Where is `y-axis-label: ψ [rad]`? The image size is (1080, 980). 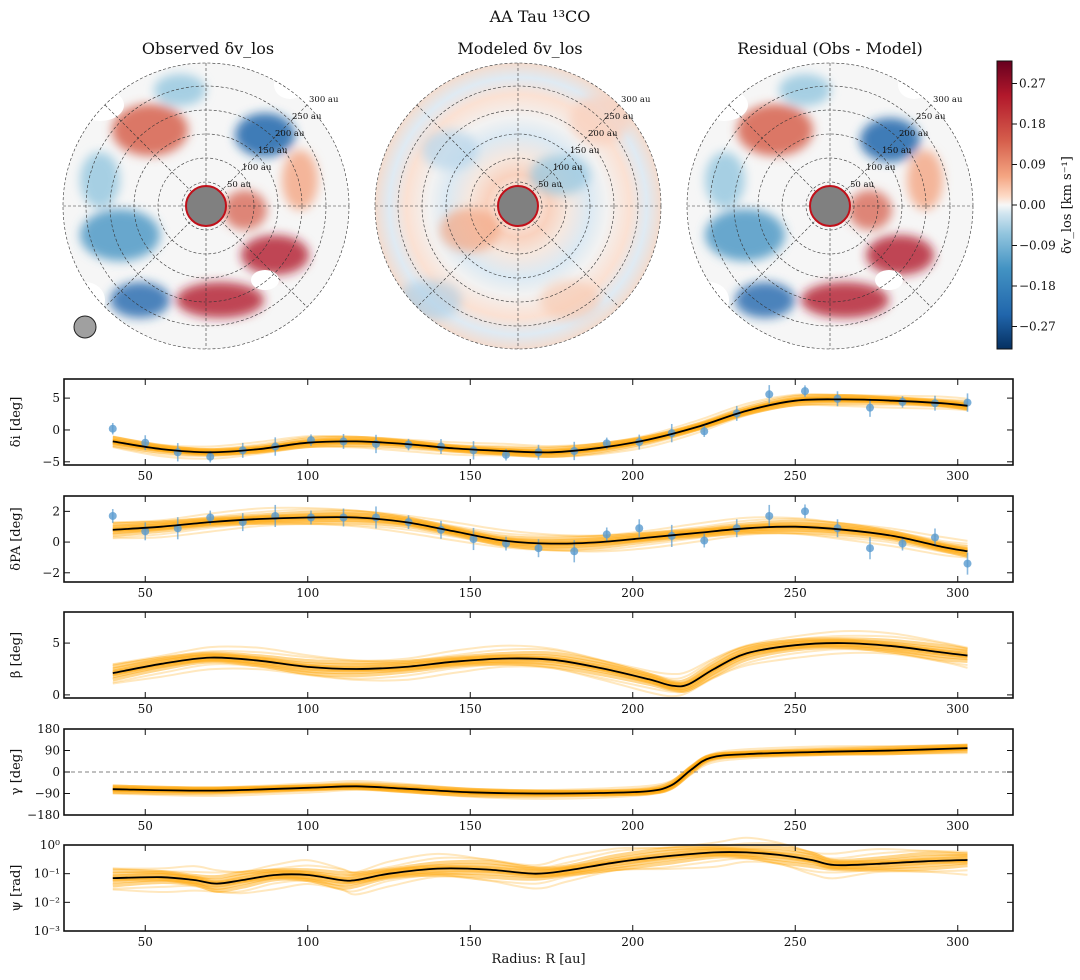
y-axis-label: ψ [rad] is located at coordinates (16, 888).